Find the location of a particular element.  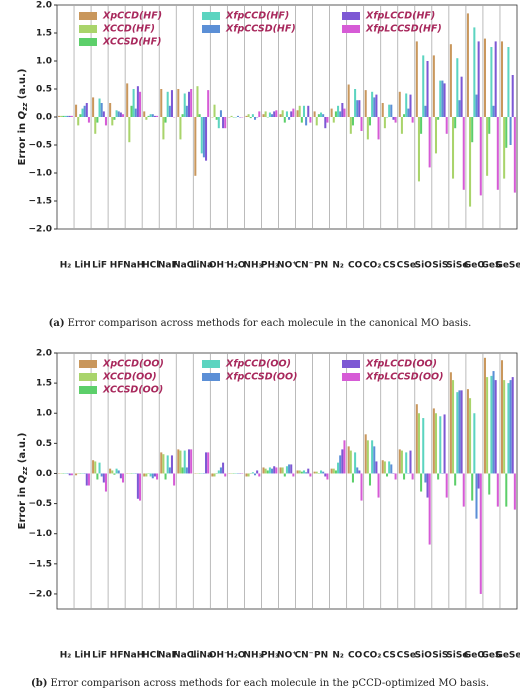

x-tick-label: PN is located at coordinates (321, 266).